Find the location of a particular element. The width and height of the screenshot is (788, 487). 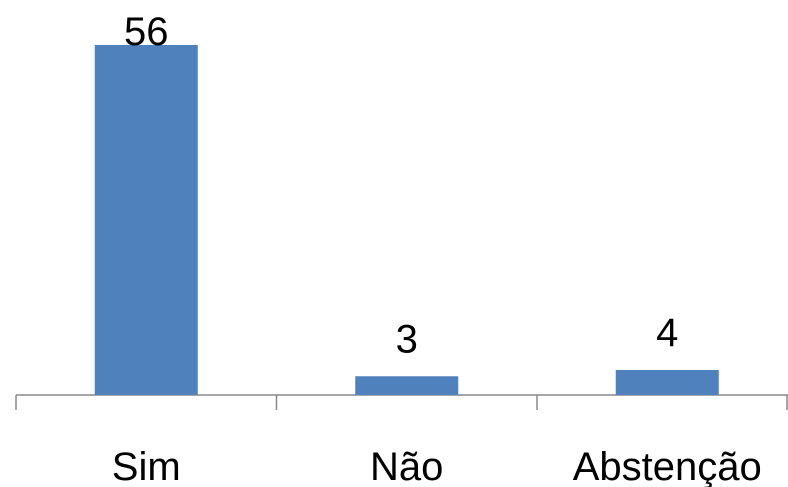

data-label: 3 is located at coordinates (407, 339).